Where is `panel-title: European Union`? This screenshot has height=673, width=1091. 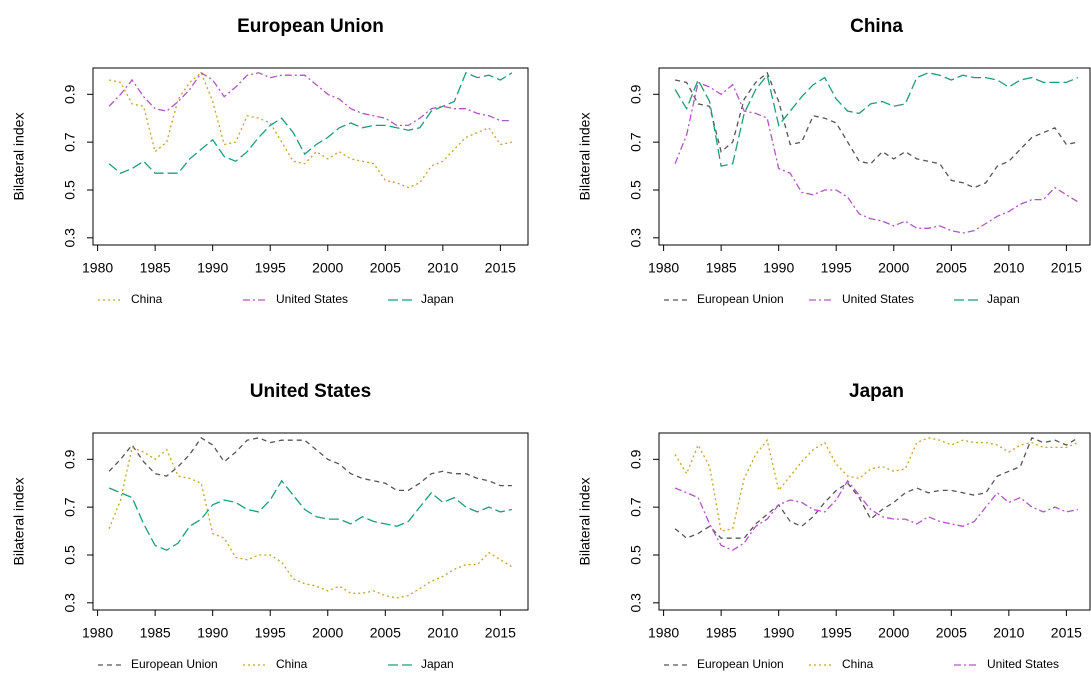 panel-title: European Union is located at coordinates (310, 26).